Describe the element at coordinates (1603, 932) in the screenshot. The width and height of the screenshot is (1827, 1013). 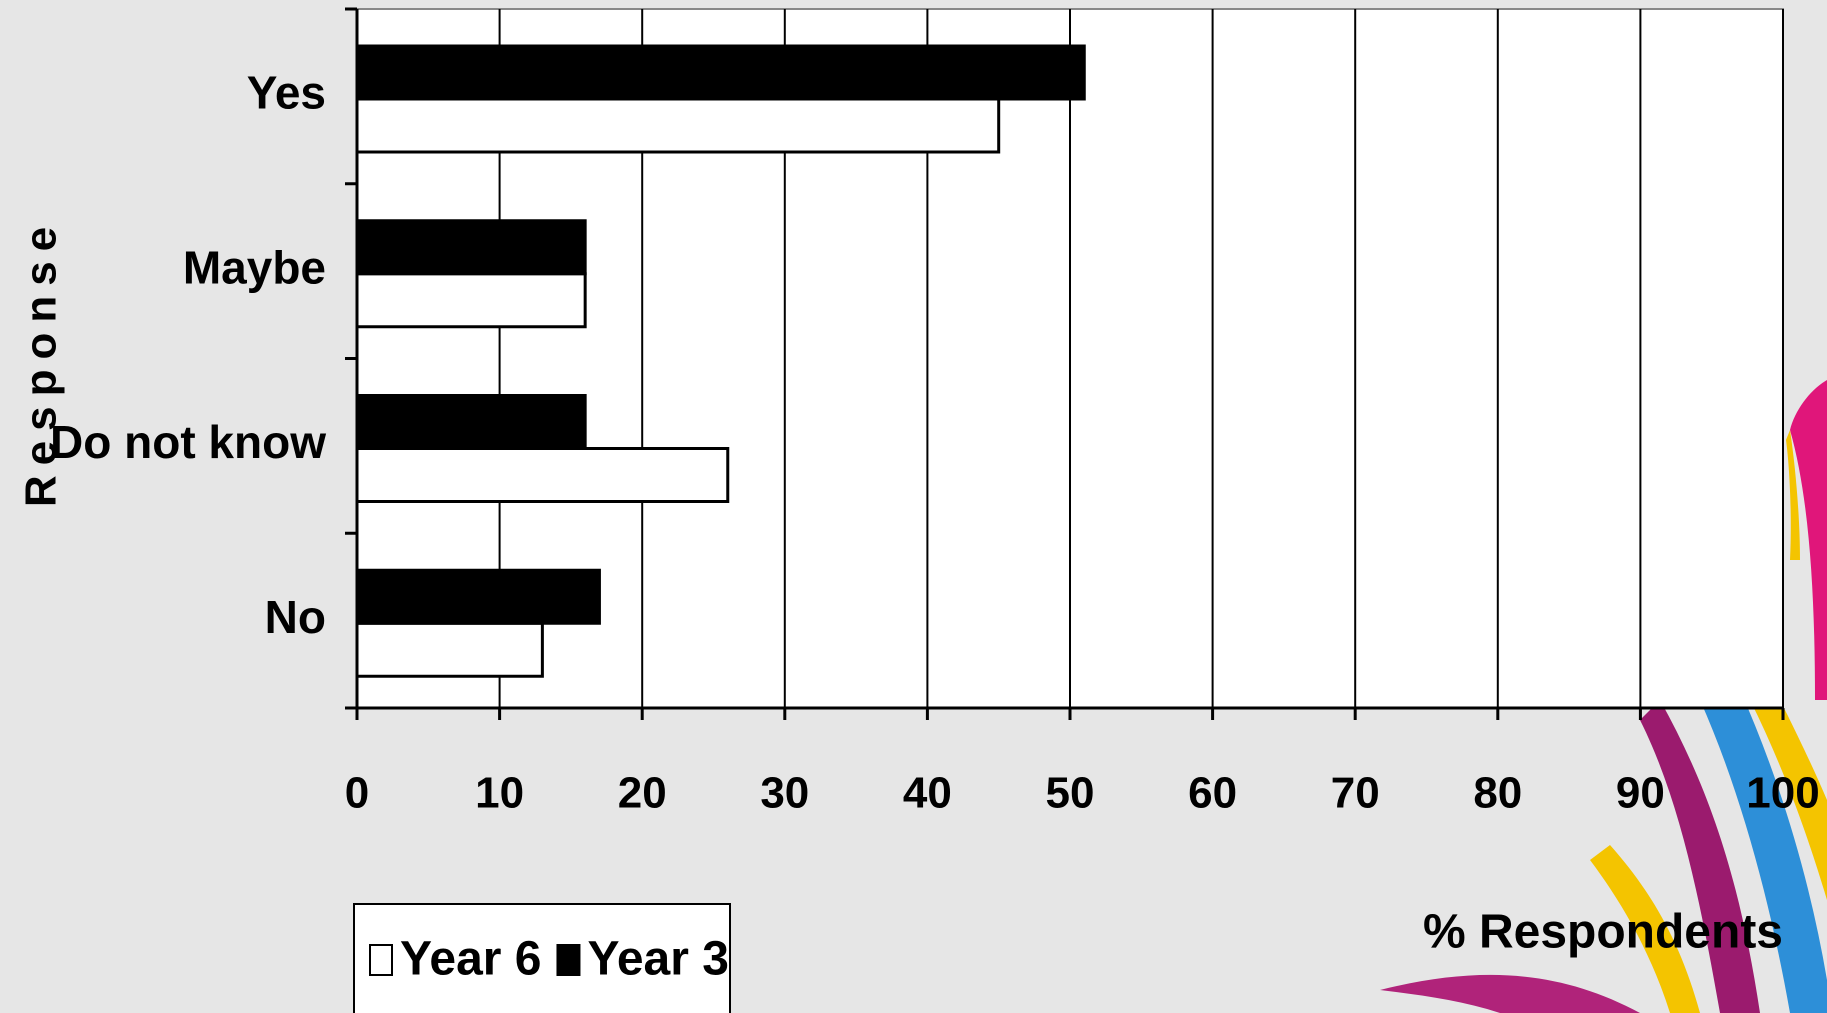
I see `x-axis-title: % Respondents` at that location.